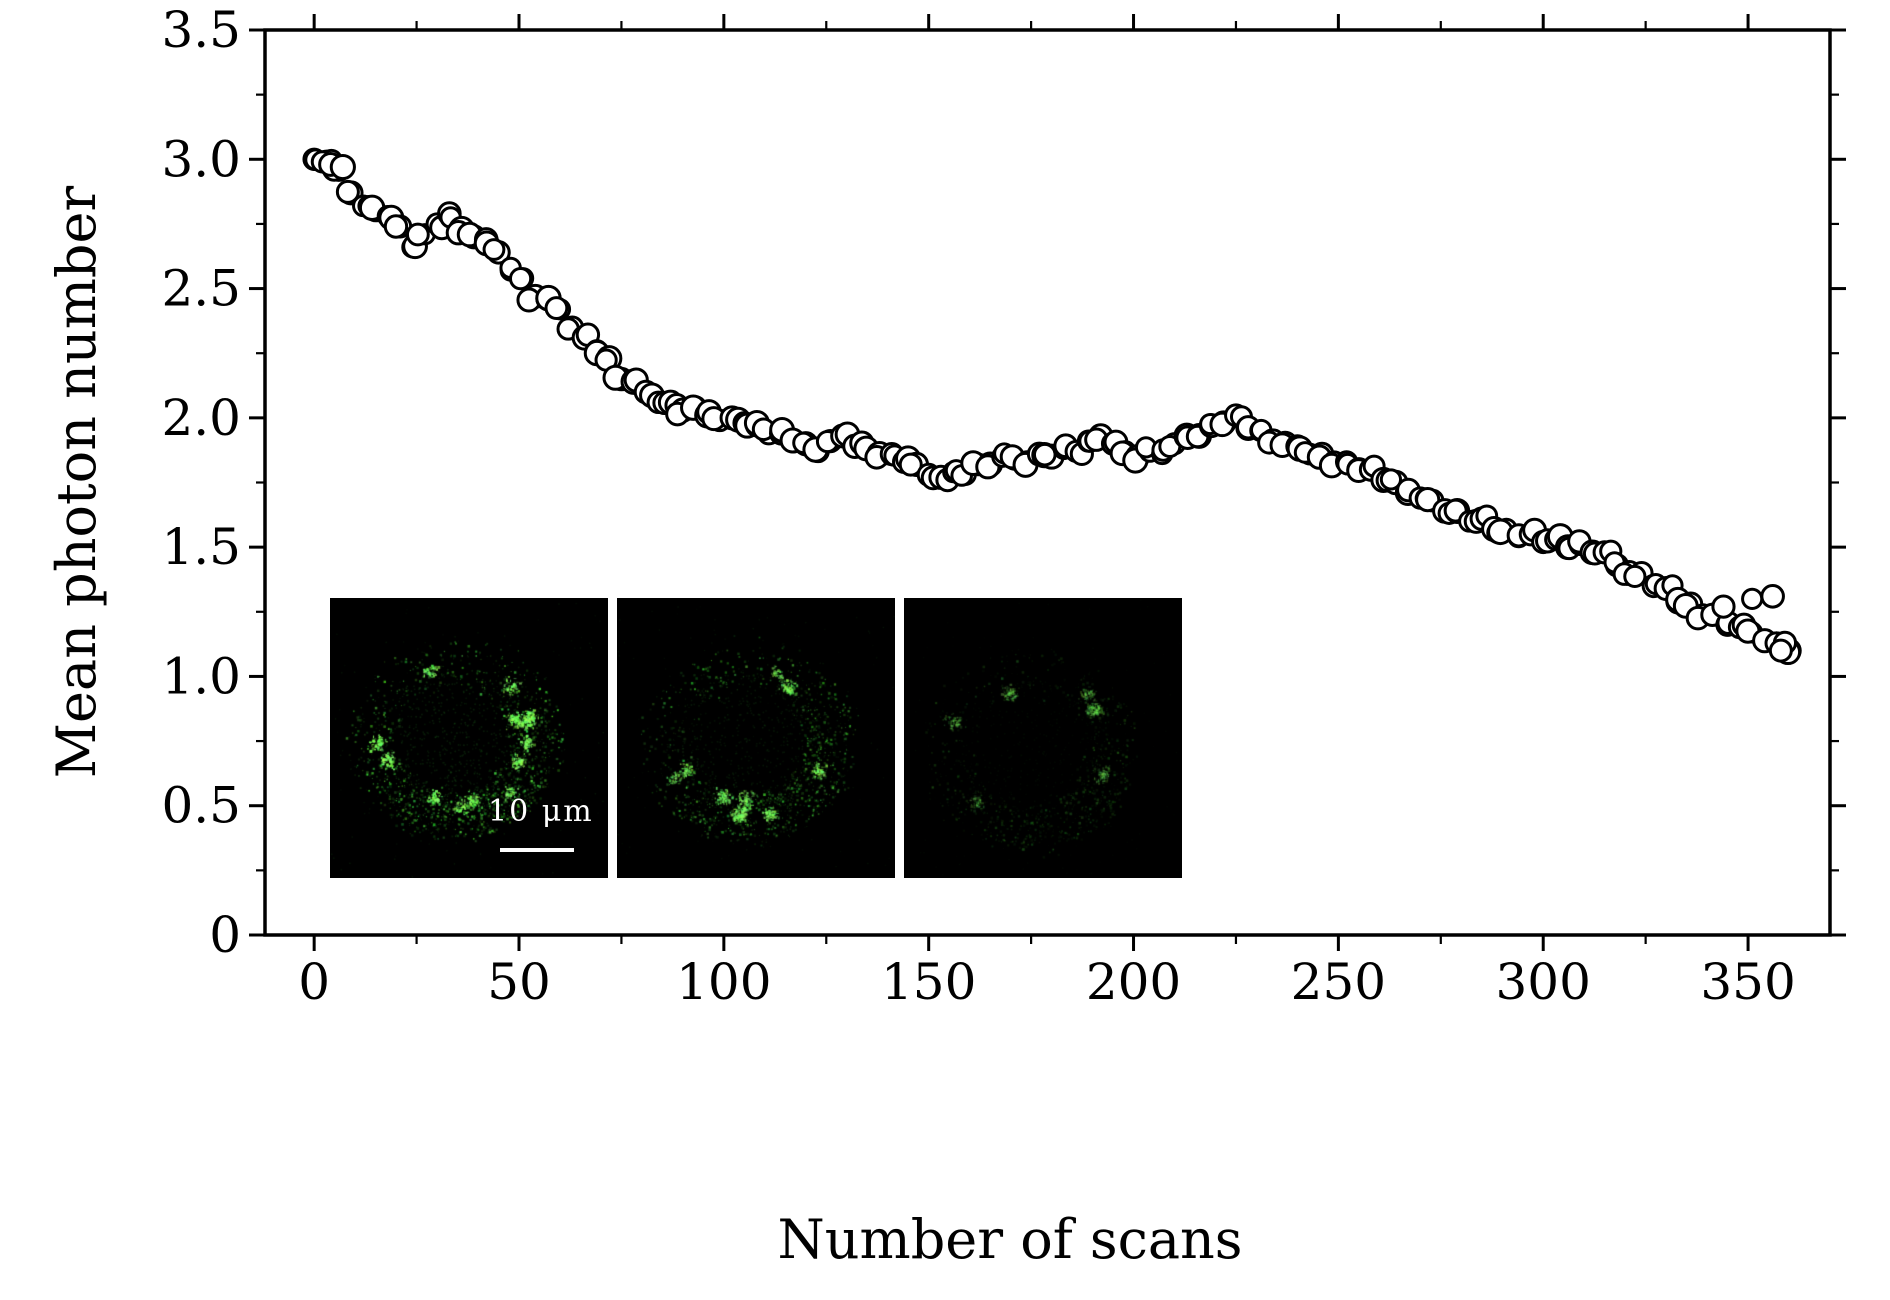  I want to click on y-tick-label: 3.0, so click(201, 159).